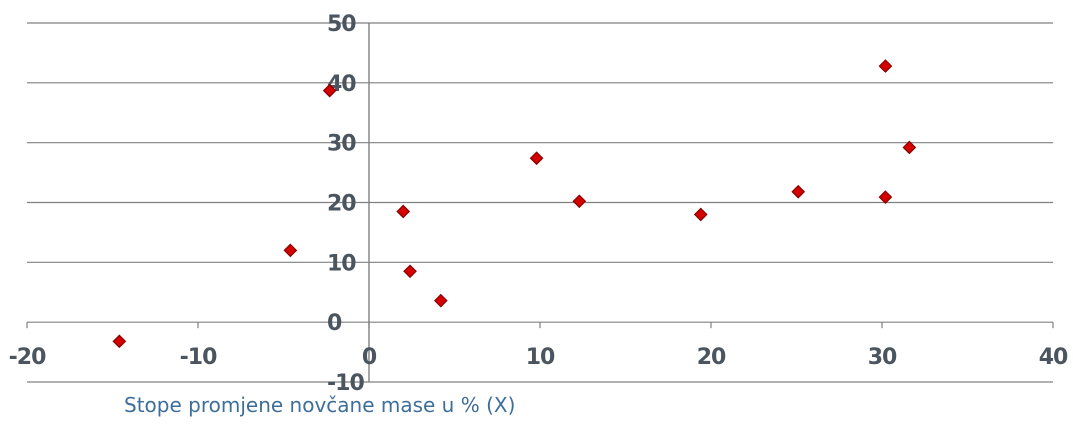  Describe the element at coordinates (27, 357) in the screenshot. I see `x-tick-label: -20` at that location.